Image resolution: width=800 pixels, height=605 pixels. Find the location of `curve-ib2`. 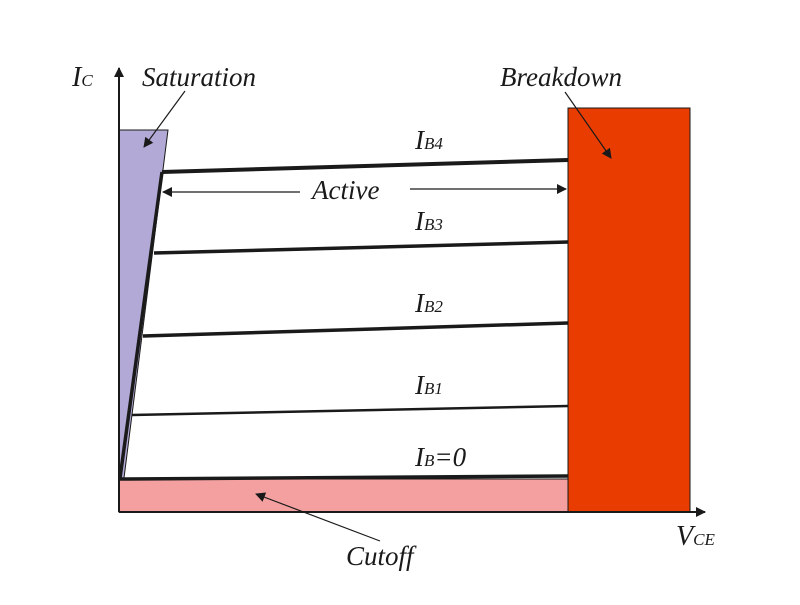

curve-ib2 is located at coordinates (355, 329).